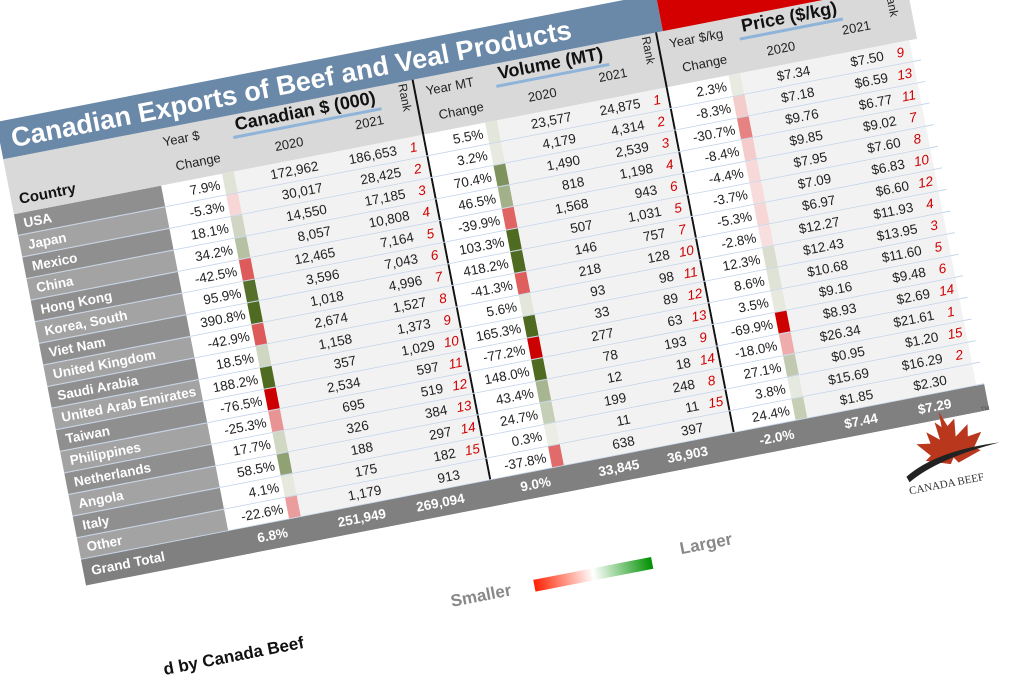 The height and width of the screenshot is (691, 1030). Describe the element at coordinates (929, 204) in the screenshot. I see `price-rank: 4` at that location.